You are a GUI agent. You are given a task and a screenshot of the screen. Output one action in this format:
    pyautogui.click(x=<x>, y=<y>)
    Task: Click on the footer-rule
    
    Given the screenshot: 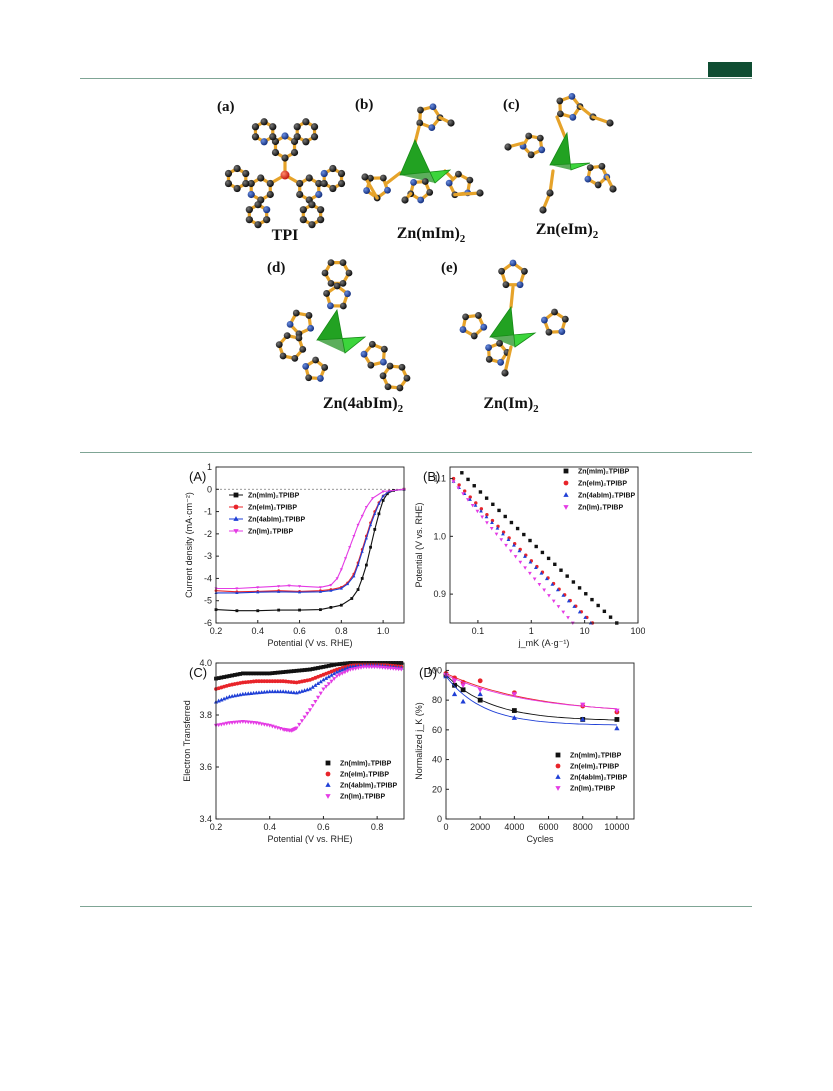 What is the action you would take?
    pyautogui.click(x=416, y=906)
    